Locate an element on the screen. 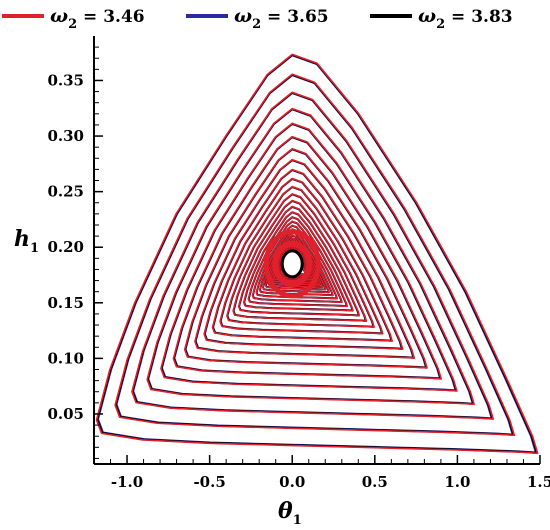 This screenshot has width=550, height=530. legend-entry: ω2 = 3.83 is located at coordinates (465, 18).